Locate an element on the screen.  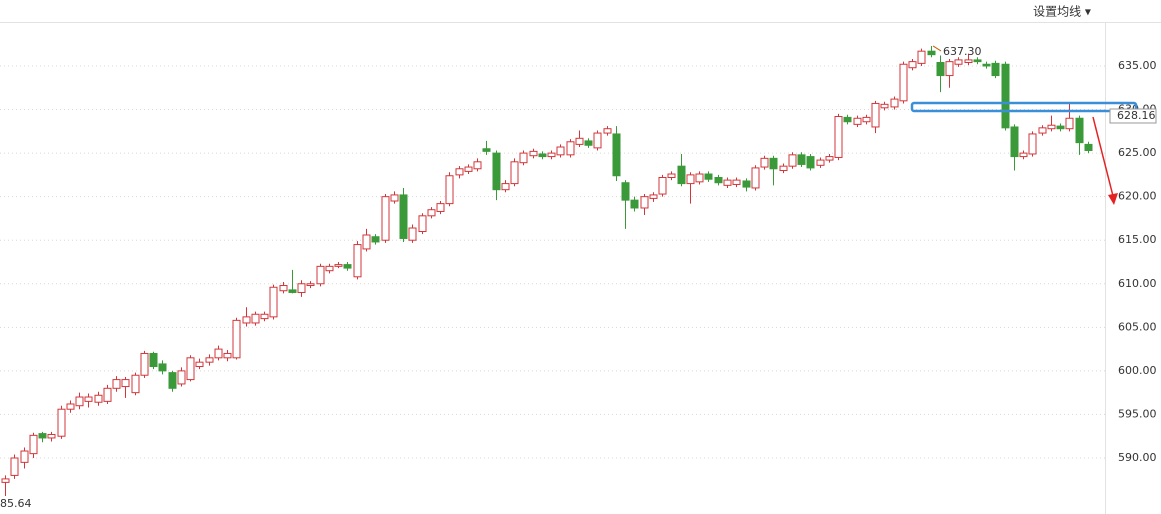
y-tick-label: 635.00 is located at coordinates (1137, 65).